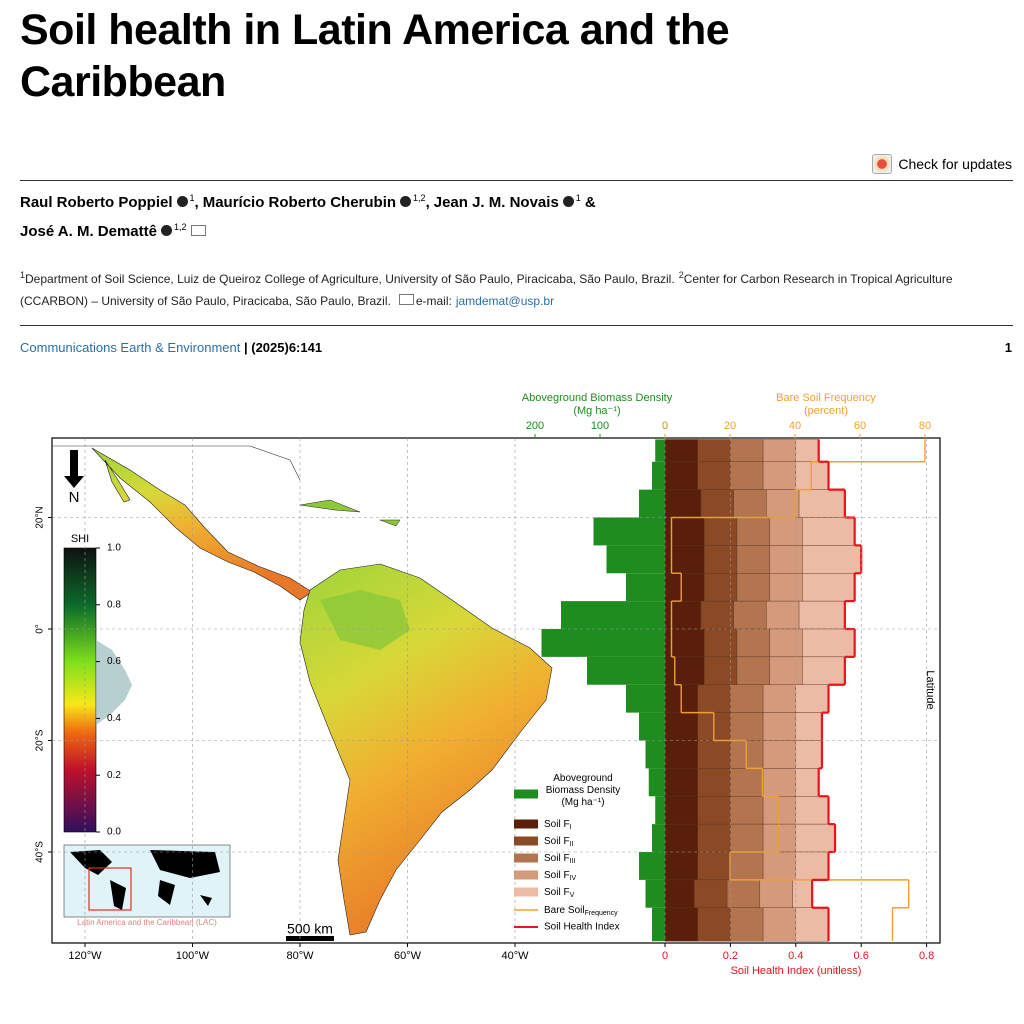 The width and height of the screenshot is (1024, 1024). Describe the element at coordinates (572, 895) in the screenshot. I see `legend-sub: V` at that location.